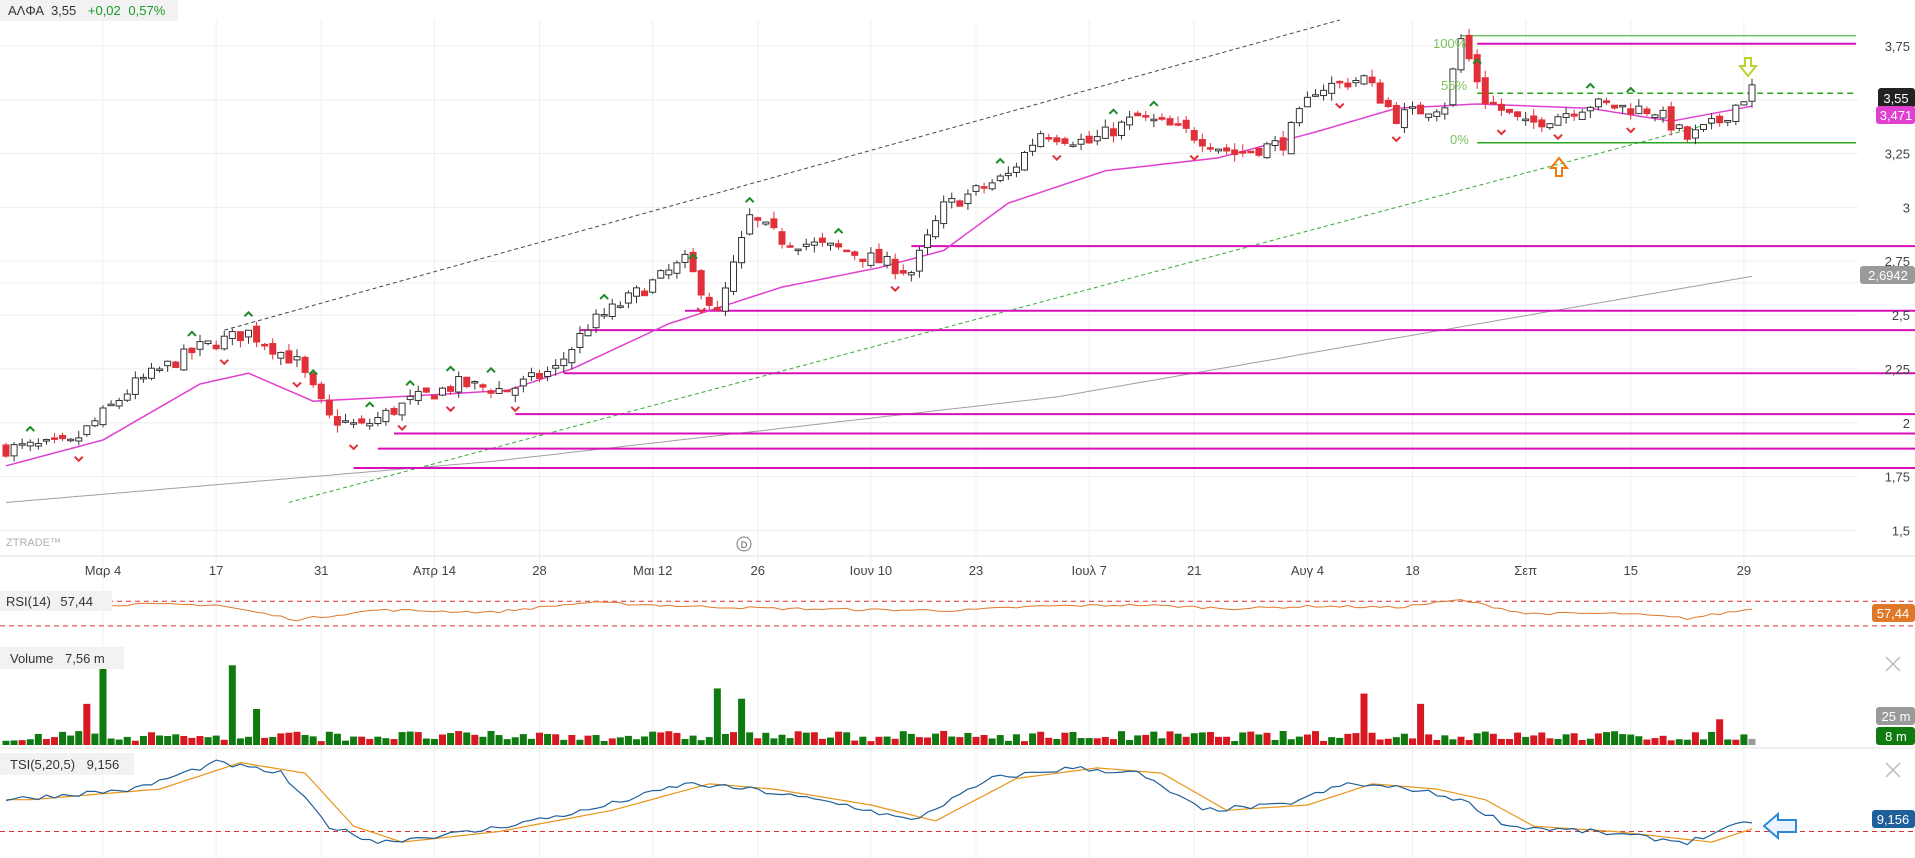 Image resolution: width=1915 pixels, height=858 pixels. What do you see at coordinates (1450, 43) in the screenshot?
I see `fib-label-100: 100%` at bounding box center [1450, 43].